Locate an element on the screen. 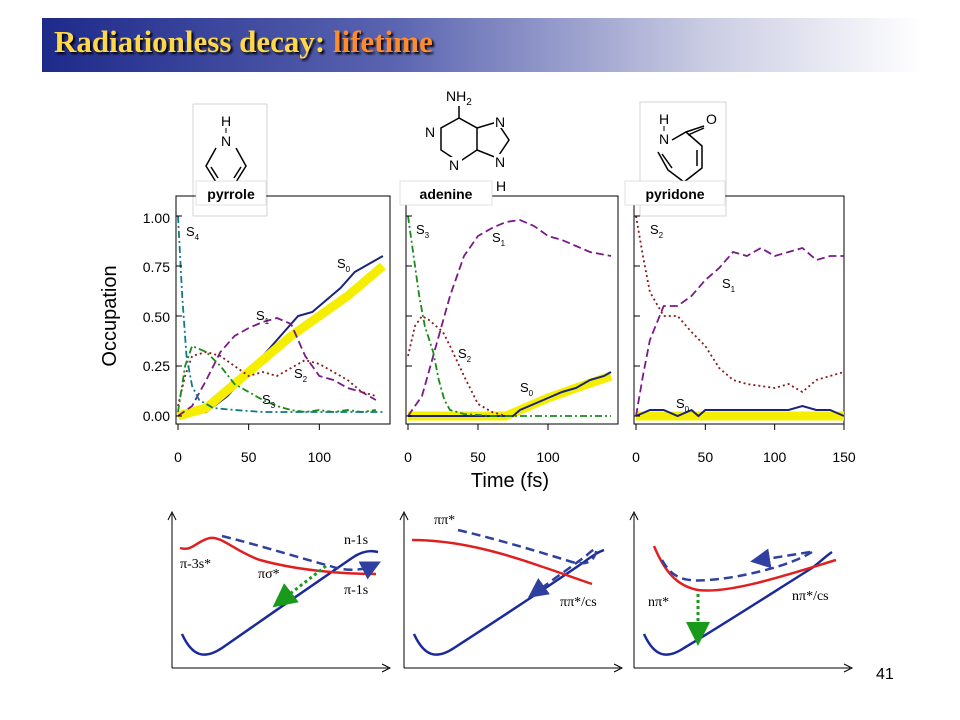 The image size is (960, 720). molecule-tag: pyridone is located at coordinates (674, 194).